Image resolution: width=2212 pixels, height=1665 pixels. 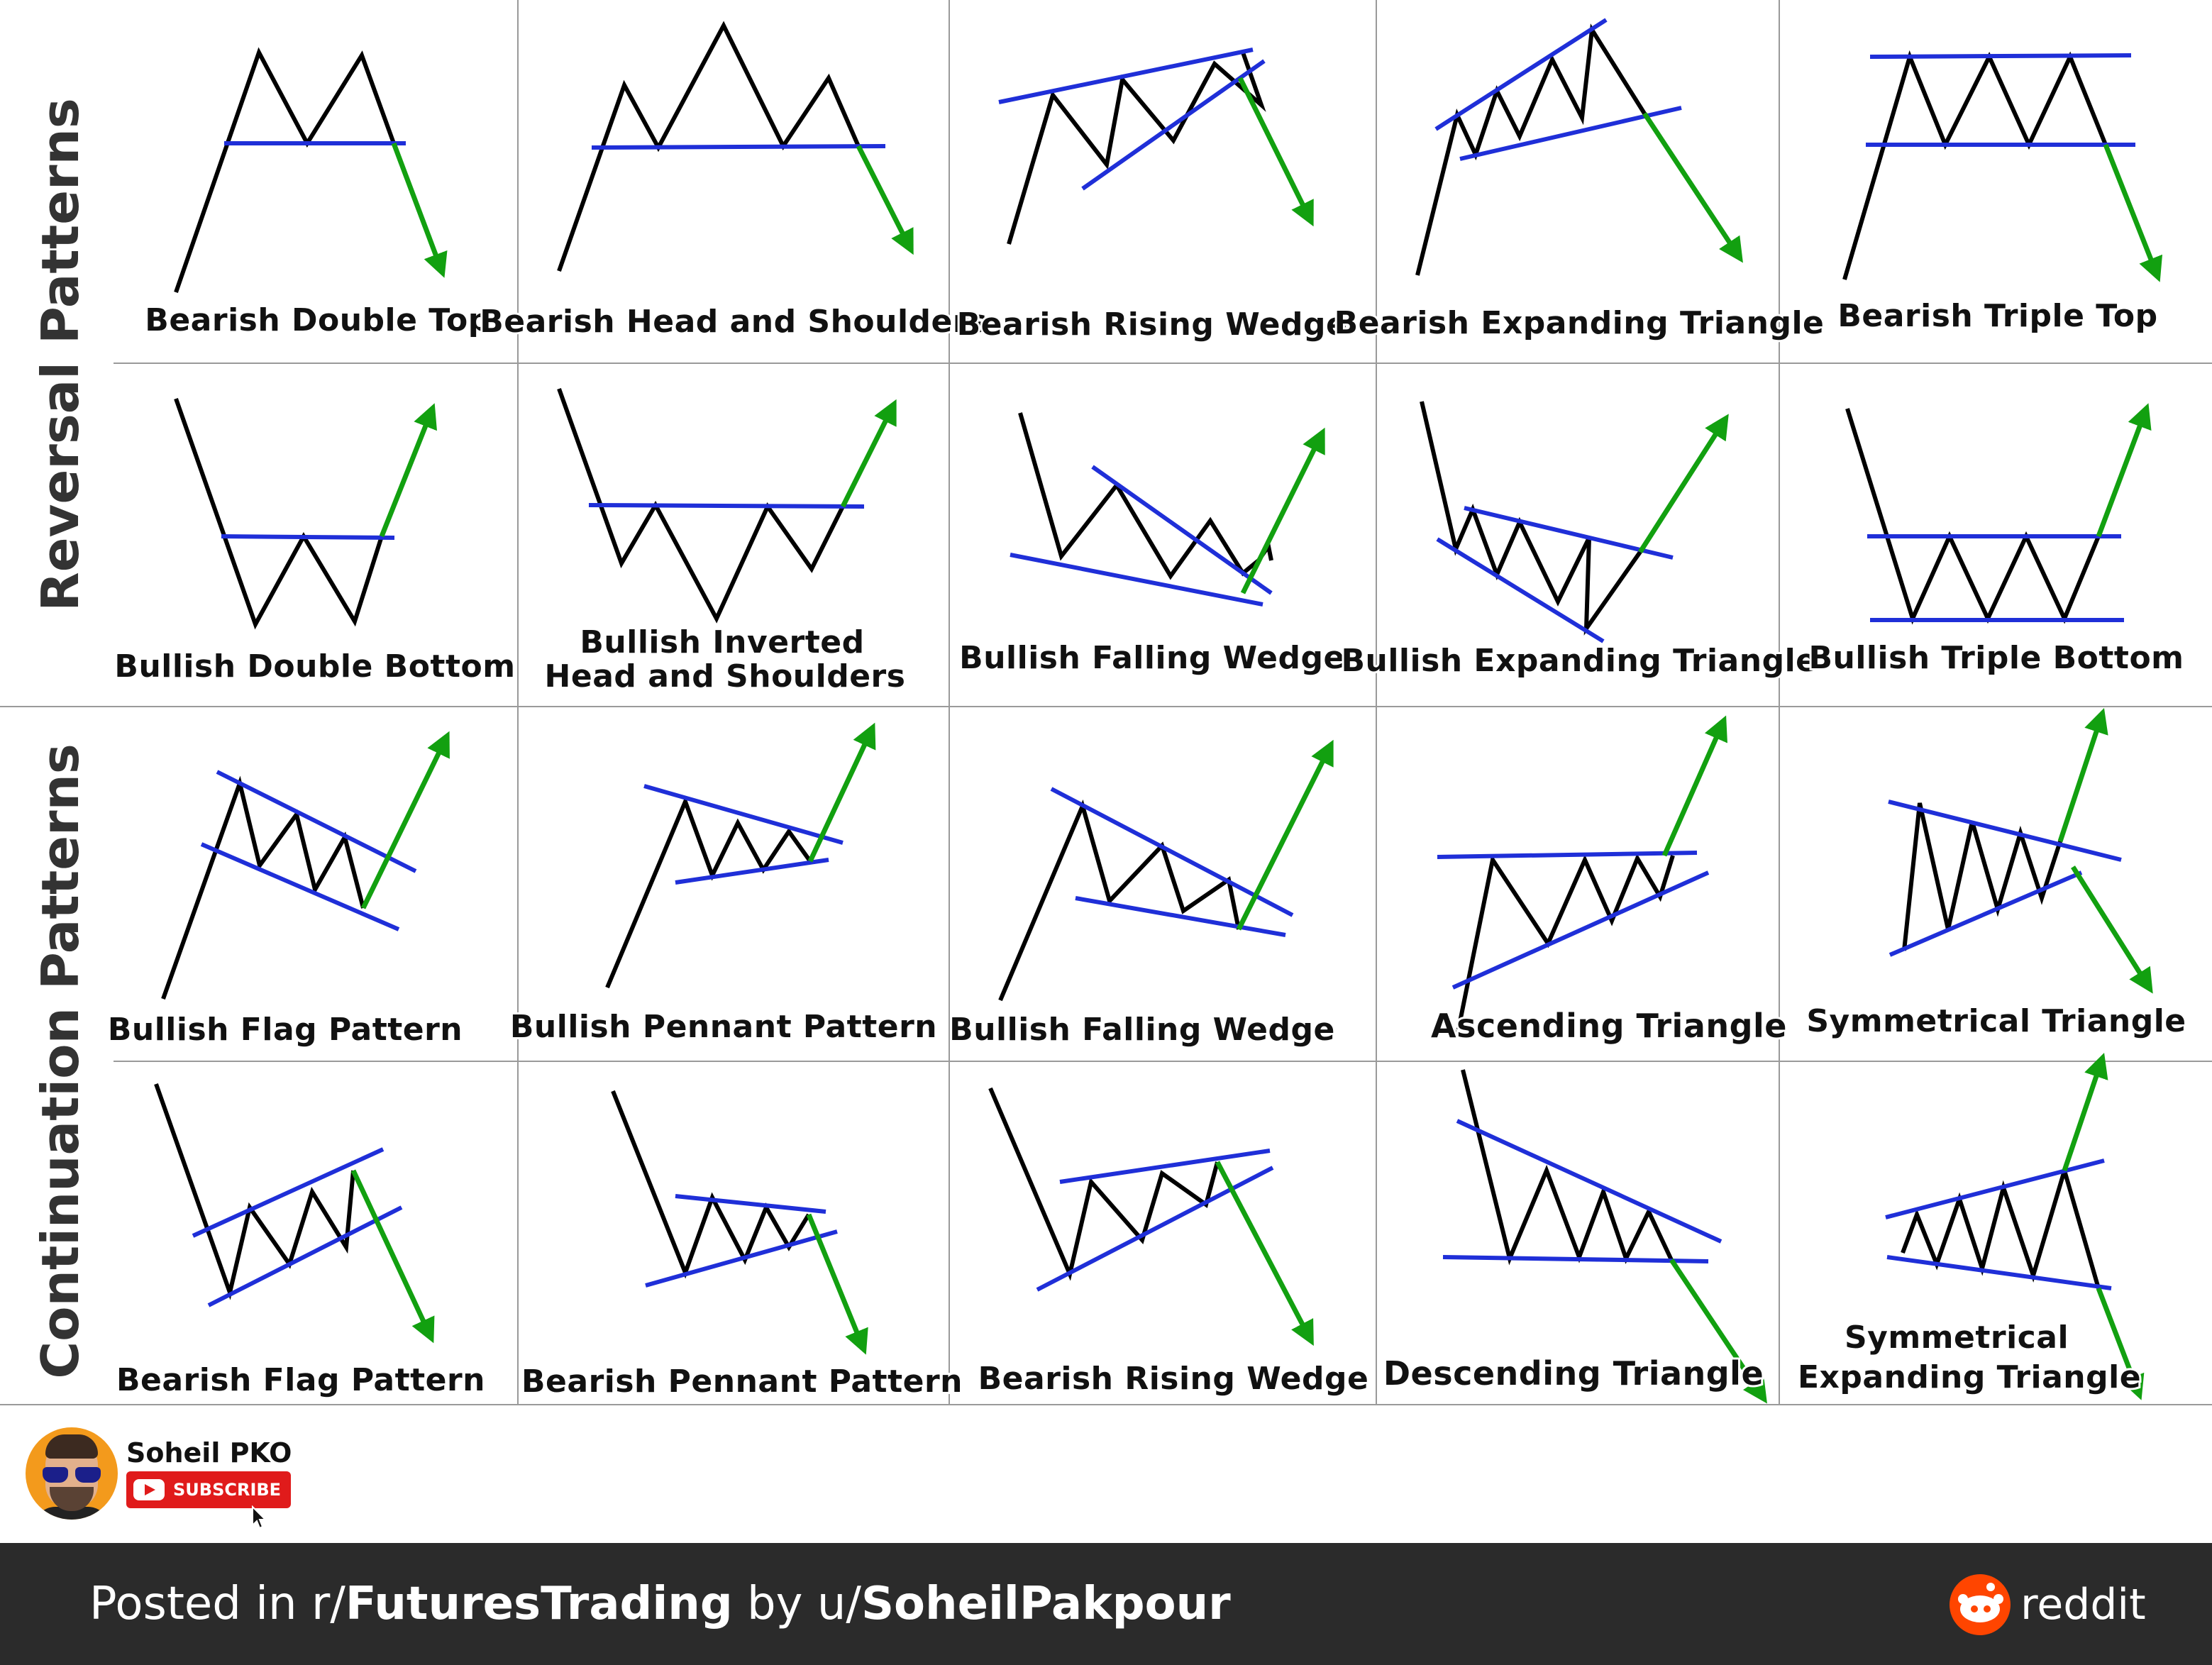 I want to click on subreddit-link: FuturesTrading, so click(x=539, y=1604).